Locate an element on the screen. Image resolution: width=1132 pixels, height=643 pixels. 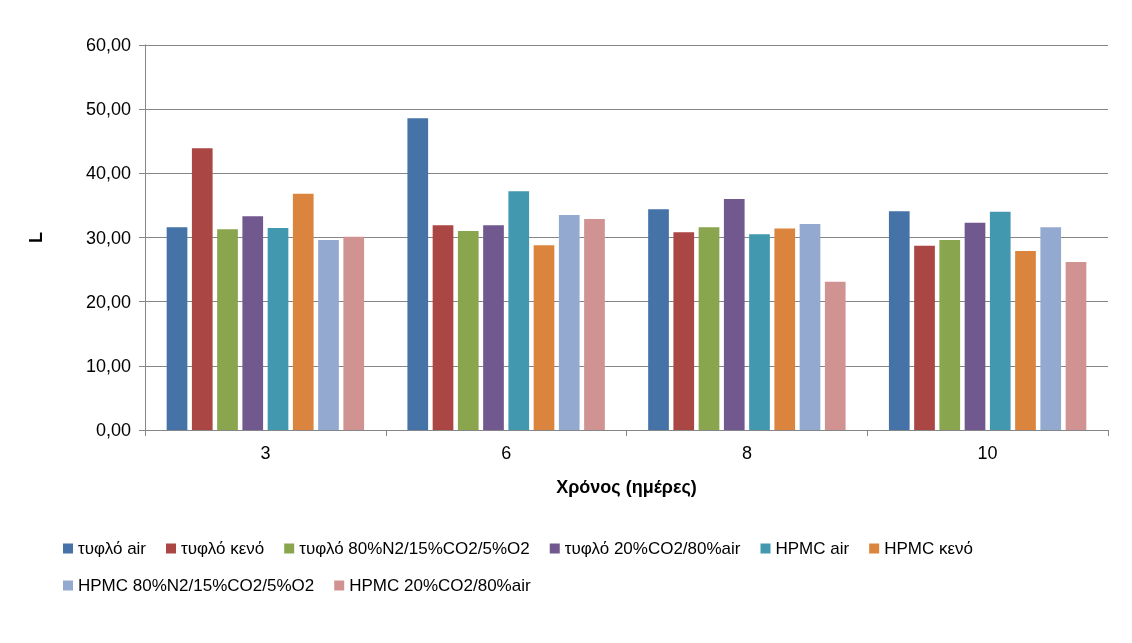
x-axis-title: Χρόνος (ημέρες) is located at coordinates (626, 487).